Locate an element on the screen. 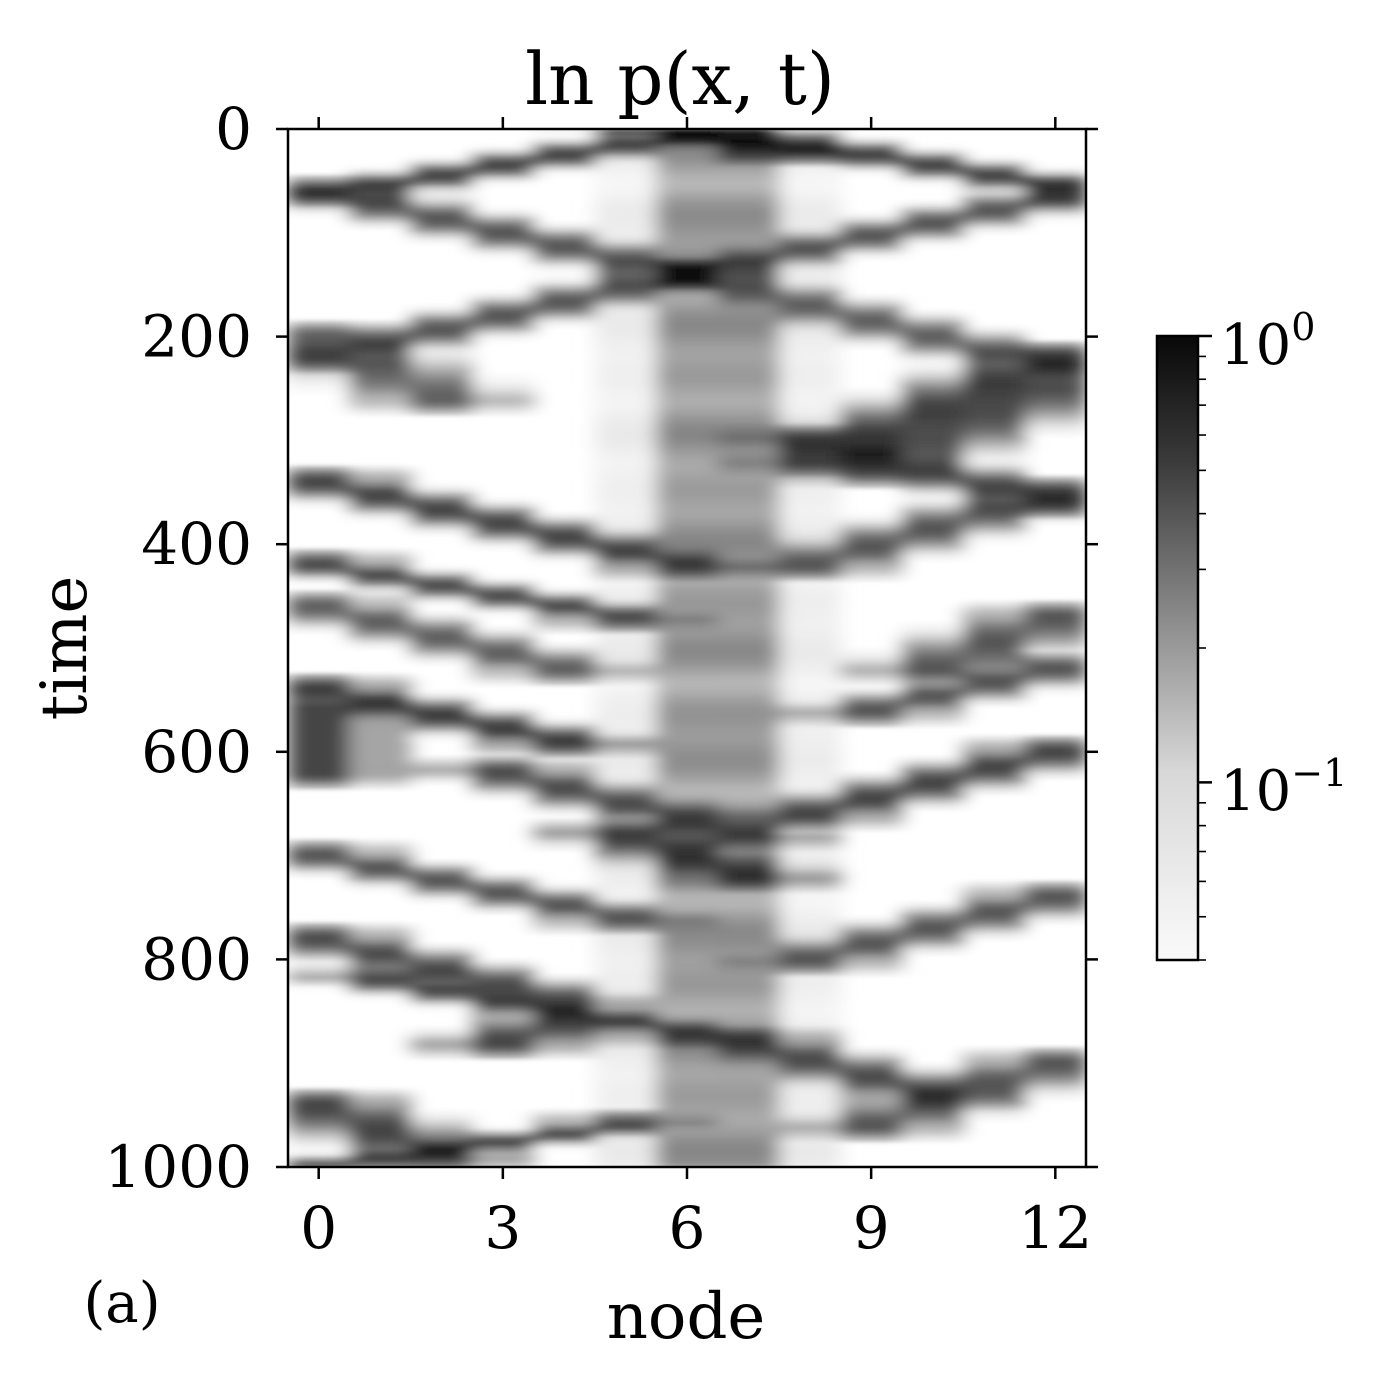 Image resolution: width=1392 pixels, height=1384 pixels. y-tick-label: 400 is located at coordinates (196, 544).